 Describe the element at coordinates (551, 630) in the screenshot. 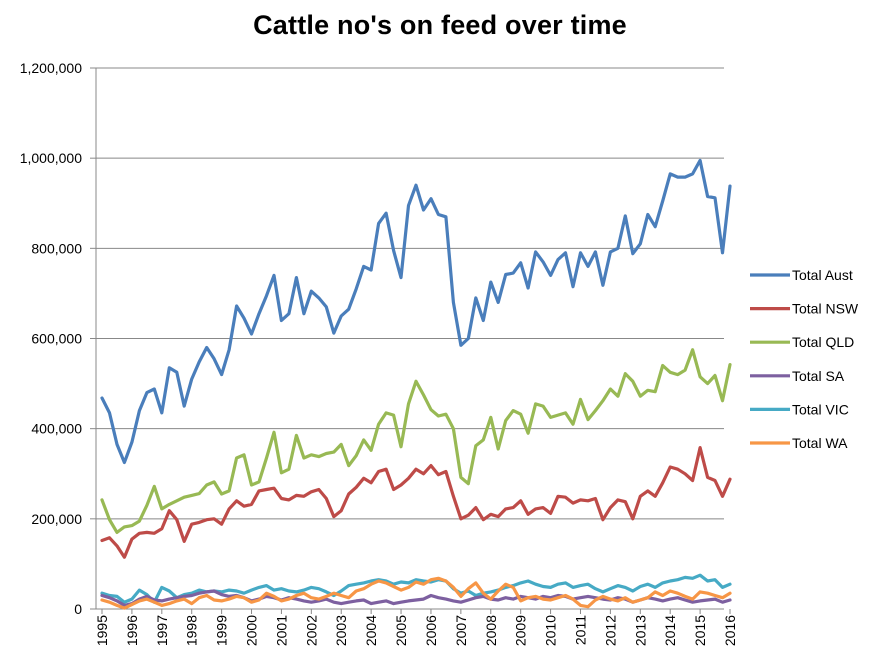

I see `x-tick-label: 2010` at that location.